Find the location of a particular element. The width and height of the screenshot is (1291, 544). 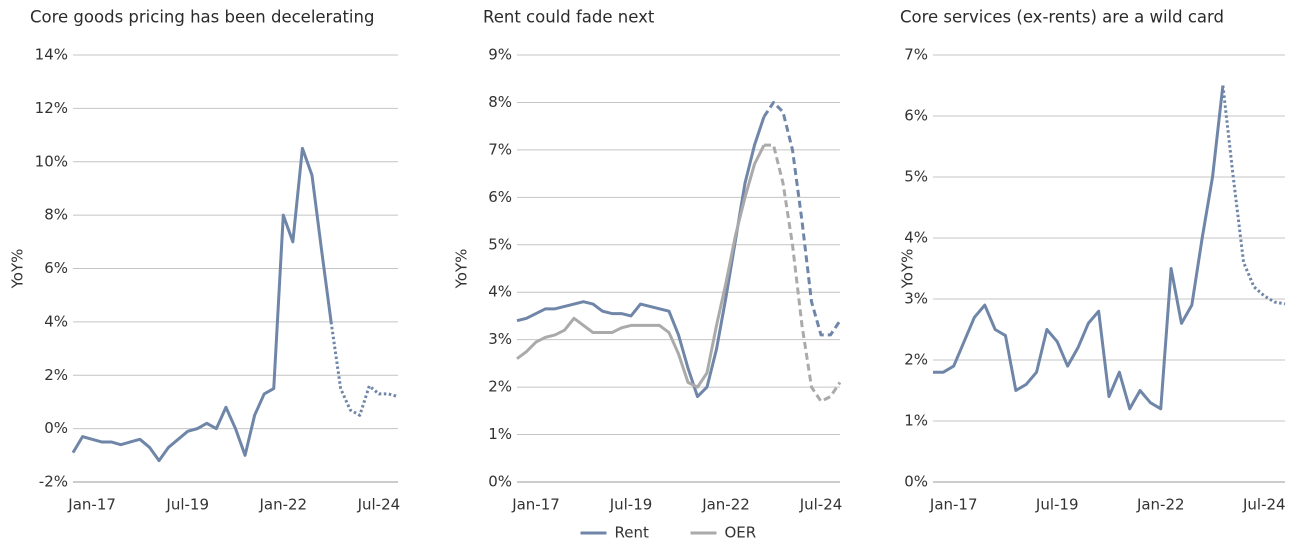

legend-item: Rent is located at coordinates (614, 533).